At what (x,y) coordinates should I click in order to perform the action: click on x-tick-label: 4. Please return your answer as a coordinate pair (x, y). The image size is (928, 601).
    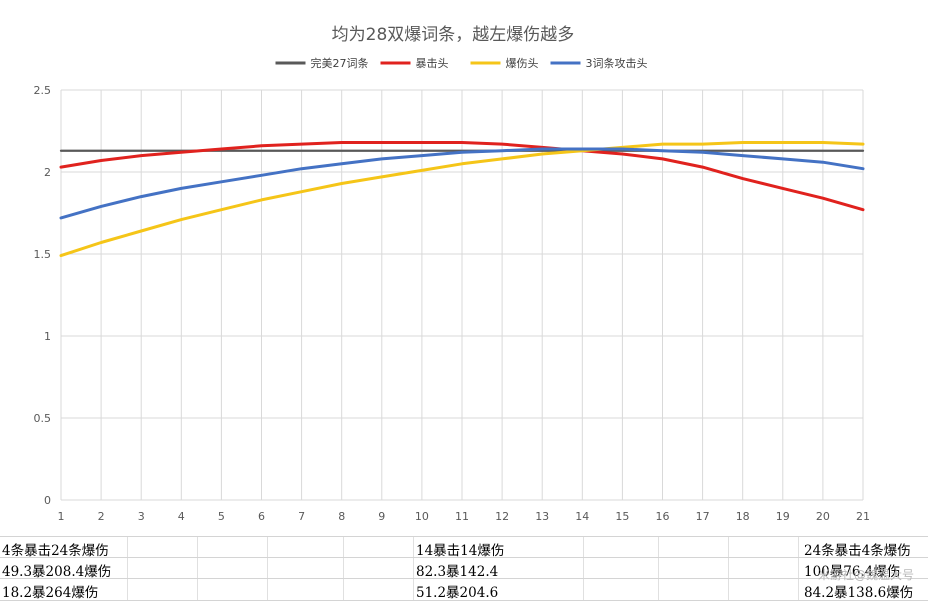
    Looking at the image, I should click on (181, 516).